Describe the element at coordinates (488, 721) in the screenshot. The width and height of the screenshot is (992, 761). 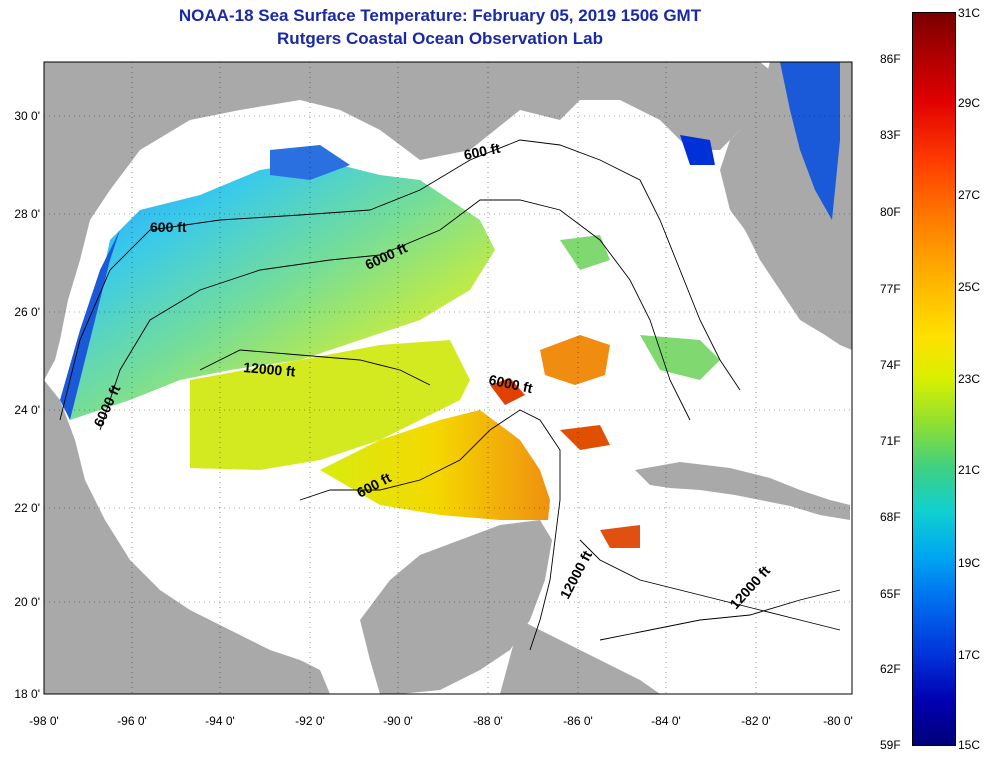
I see `x-tick: -88 0'` at that location.